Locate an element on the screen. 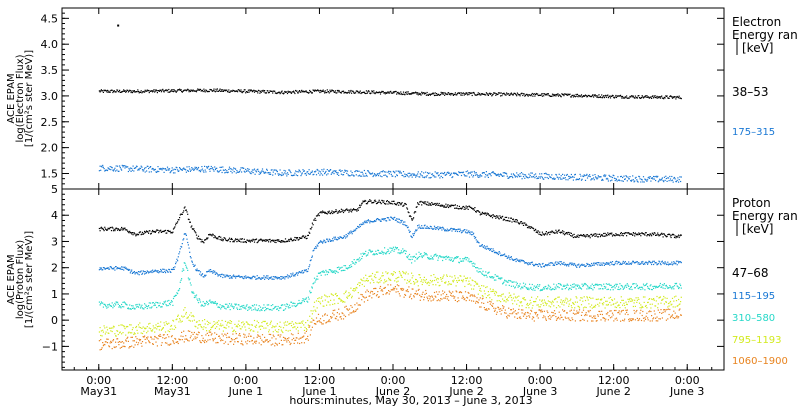  electron-y-tick-label: 3.0 is located at coordinates (50, 96).